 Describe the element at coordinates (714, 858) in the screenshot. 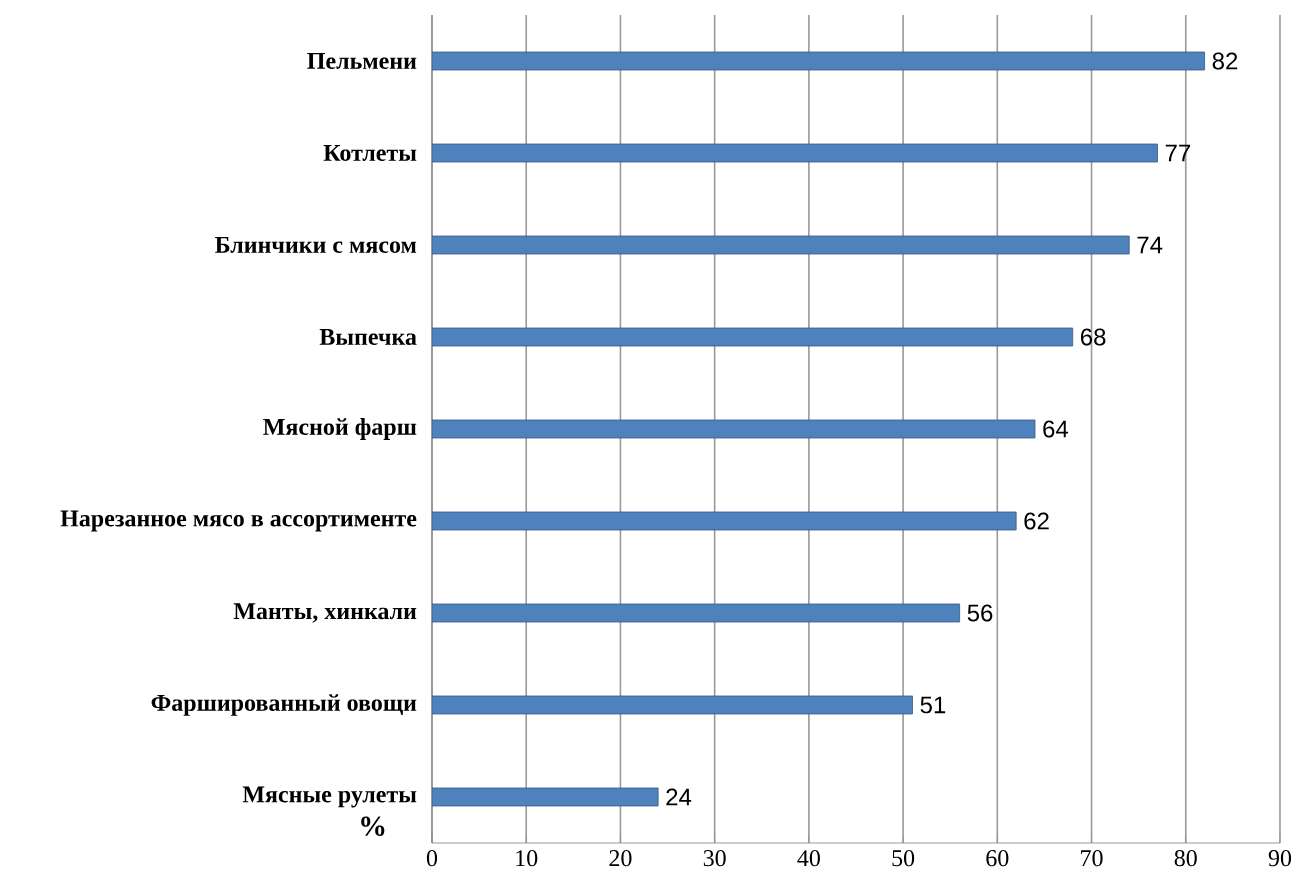

I see `x-tick-label: 30` at that location.